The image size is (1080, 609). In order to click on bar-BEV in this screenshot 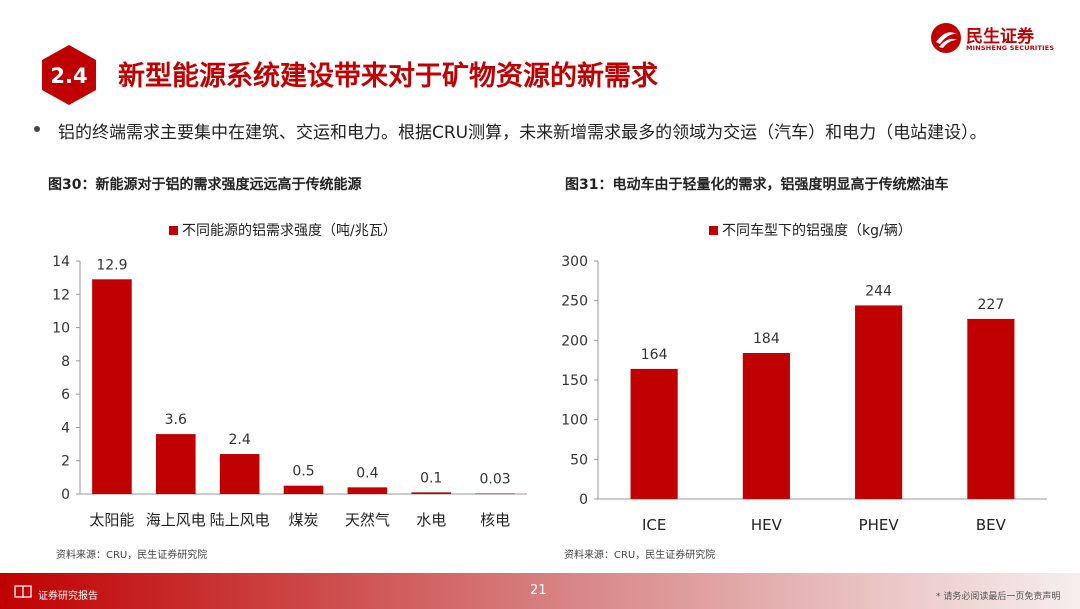, I will do `click(991, 408)`.